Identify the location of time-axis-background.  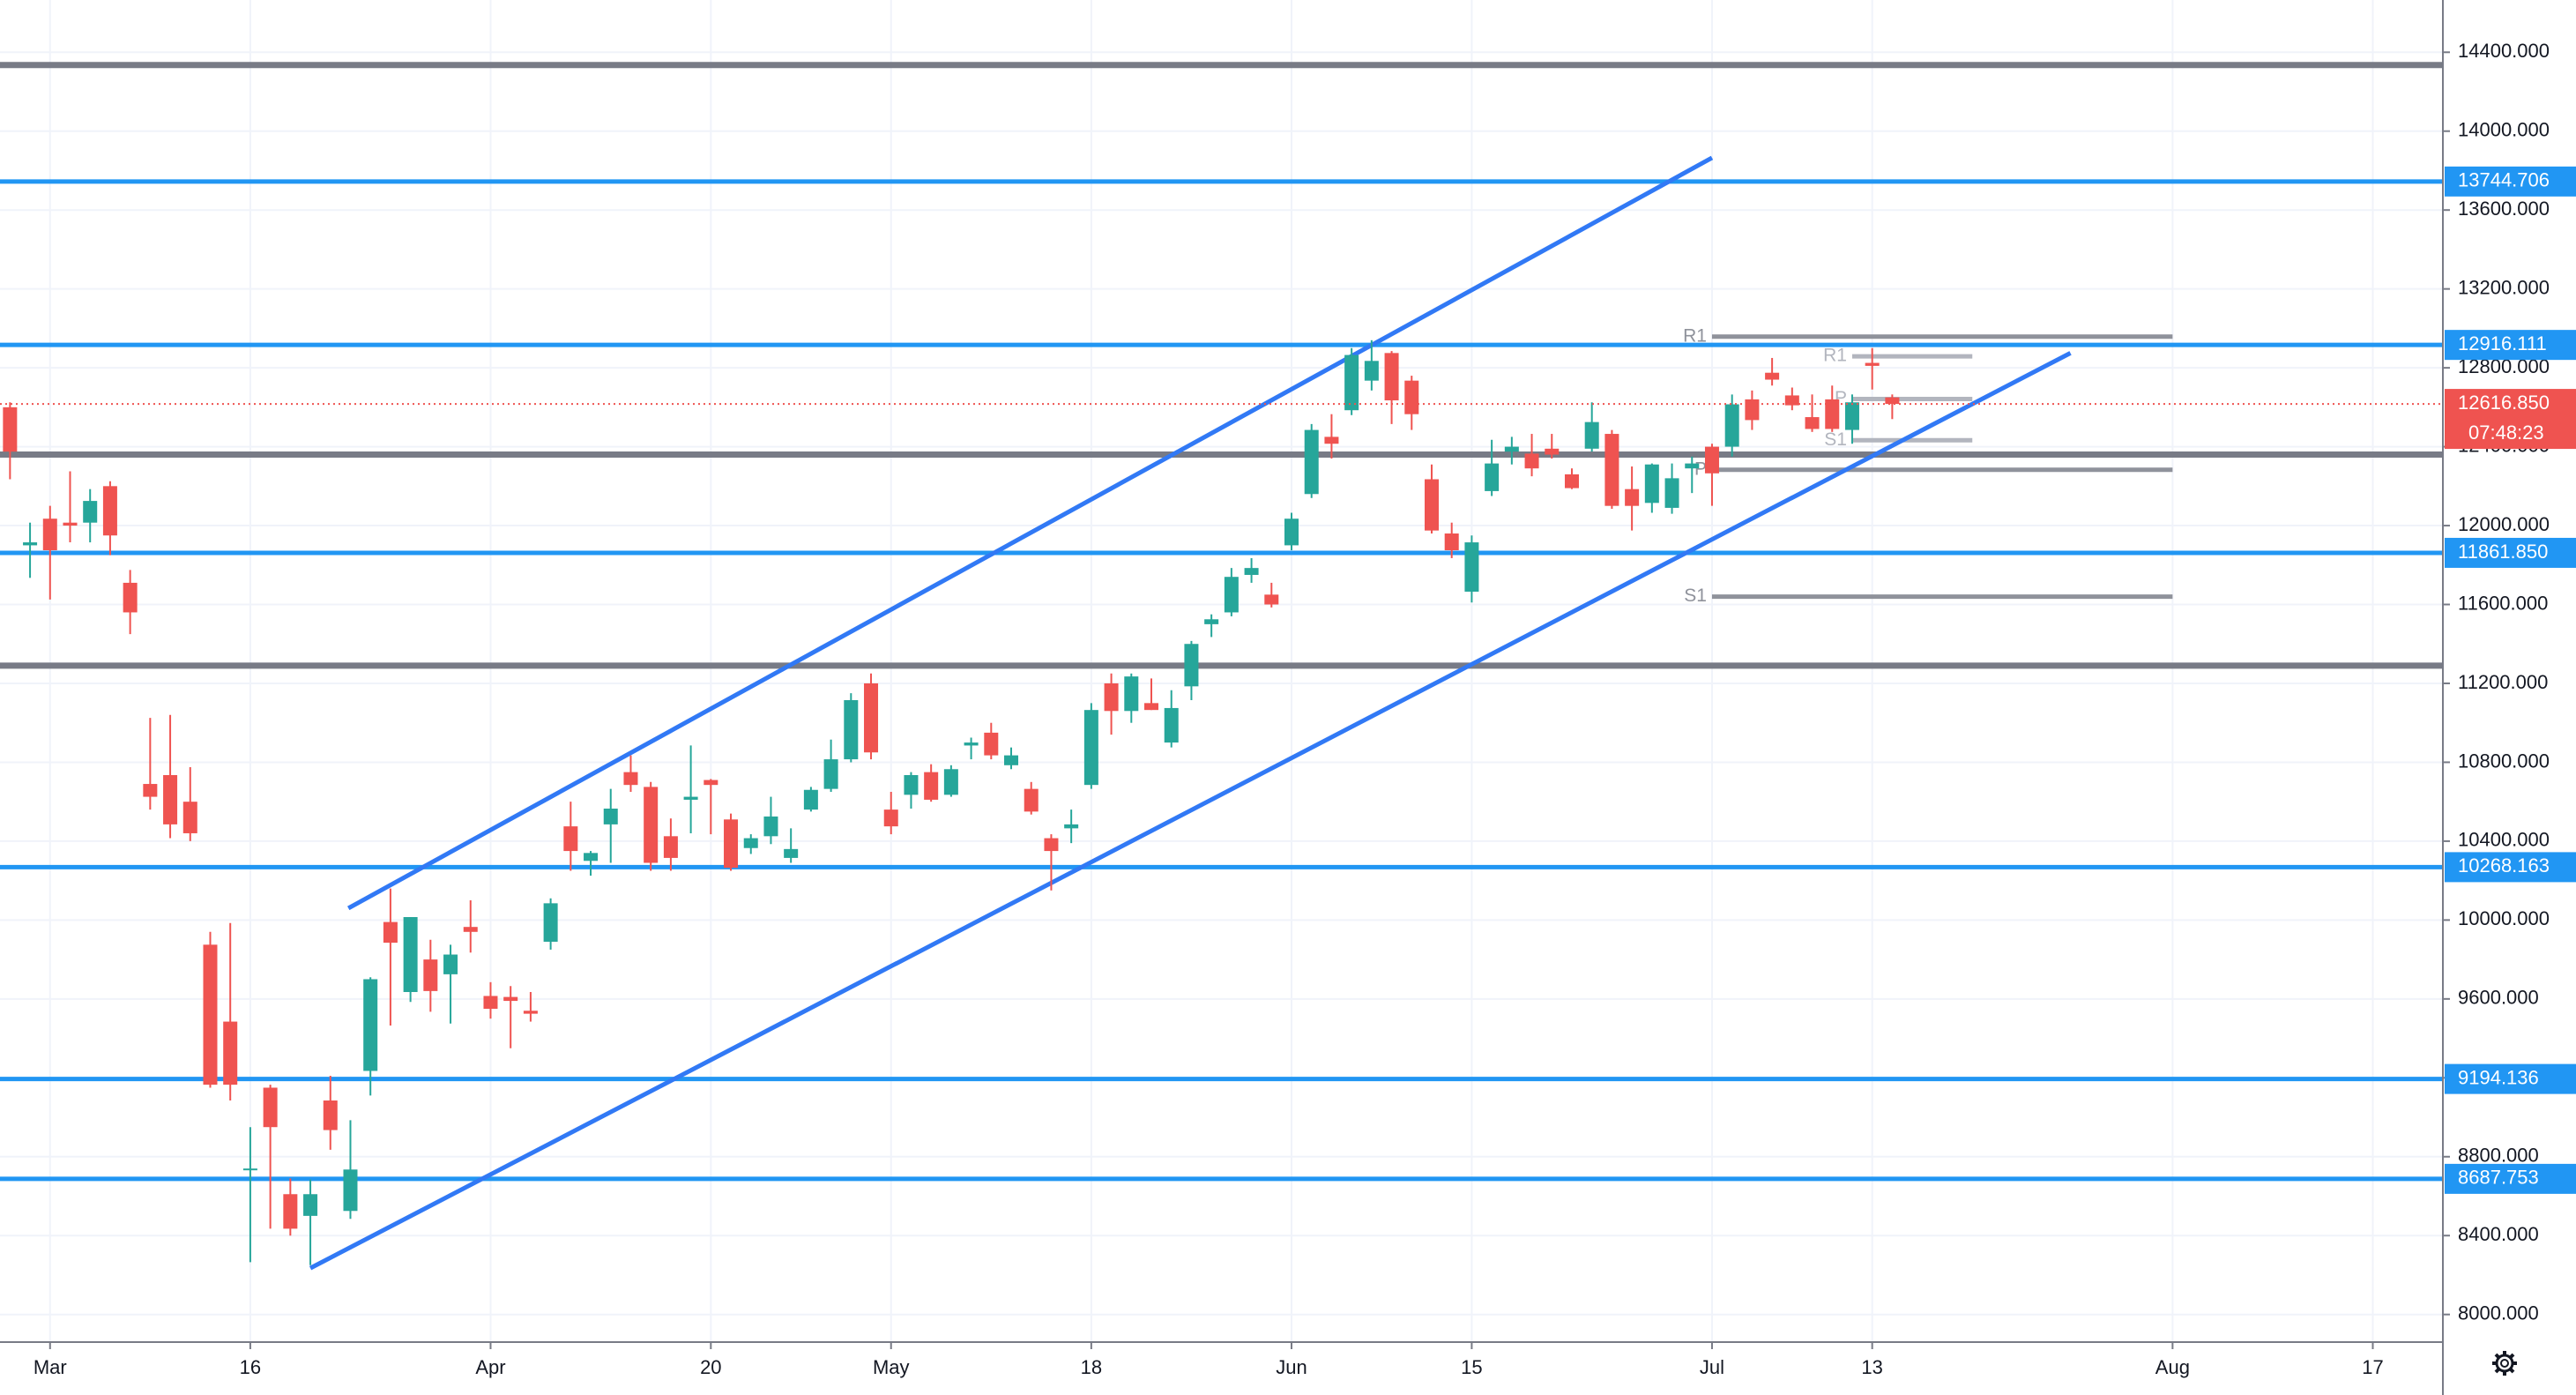
(1221, 1368).